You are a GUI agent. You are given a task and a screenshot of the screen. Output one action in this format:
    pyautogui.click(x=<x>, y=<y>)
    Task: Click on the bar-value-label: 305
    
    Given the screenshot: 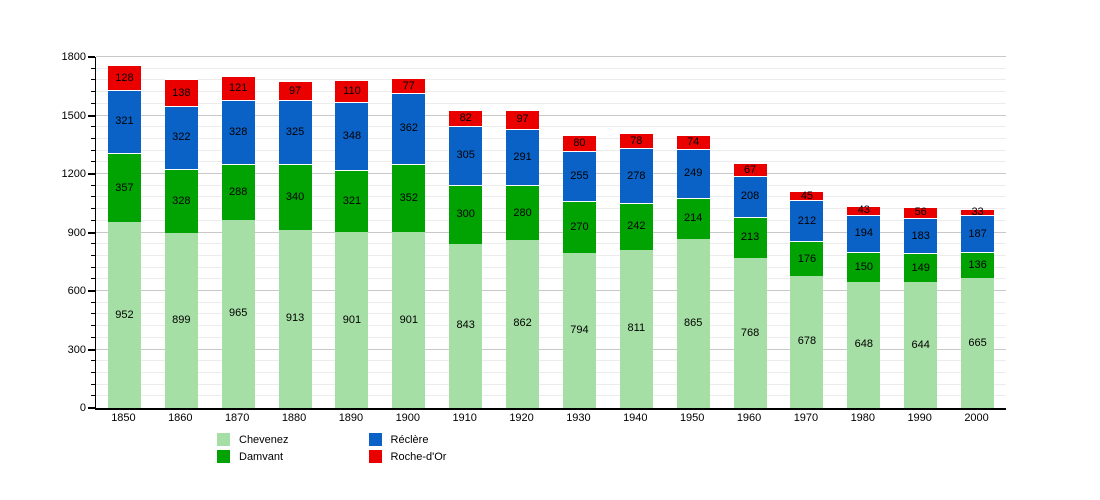 What is the action you would take?
    pyautogui.click(x=465, y=155)
    